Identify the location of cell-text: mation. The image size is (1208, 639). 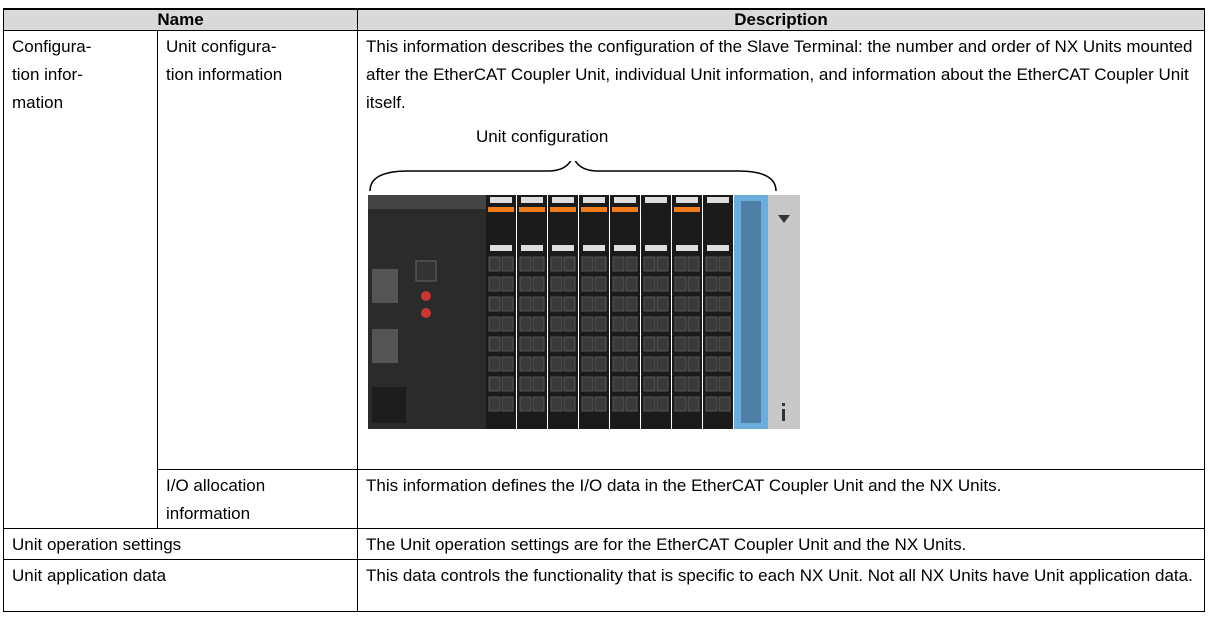
(38, 102).